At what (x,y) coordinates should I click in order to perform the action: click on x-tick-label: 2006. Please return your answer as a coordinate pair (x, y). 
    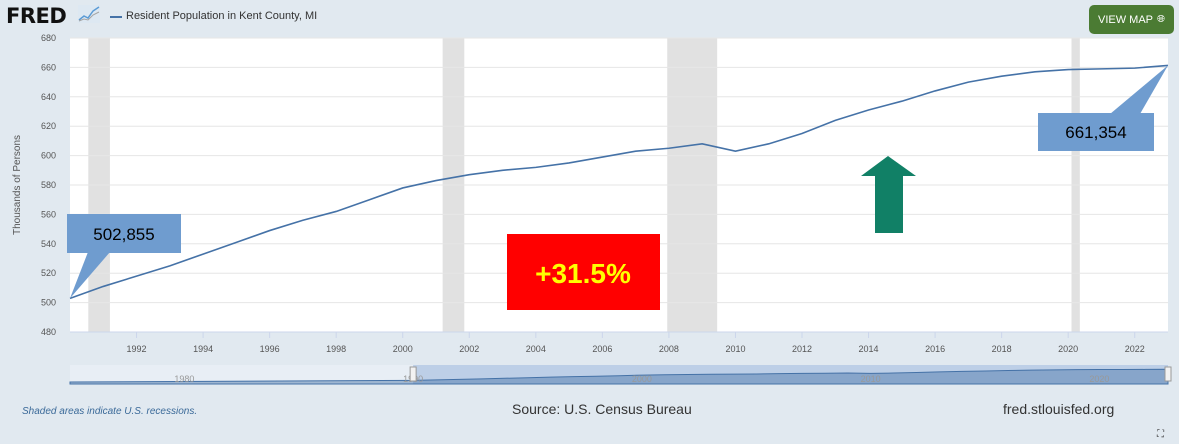
    Looking at the image, I should click on (602, 349).